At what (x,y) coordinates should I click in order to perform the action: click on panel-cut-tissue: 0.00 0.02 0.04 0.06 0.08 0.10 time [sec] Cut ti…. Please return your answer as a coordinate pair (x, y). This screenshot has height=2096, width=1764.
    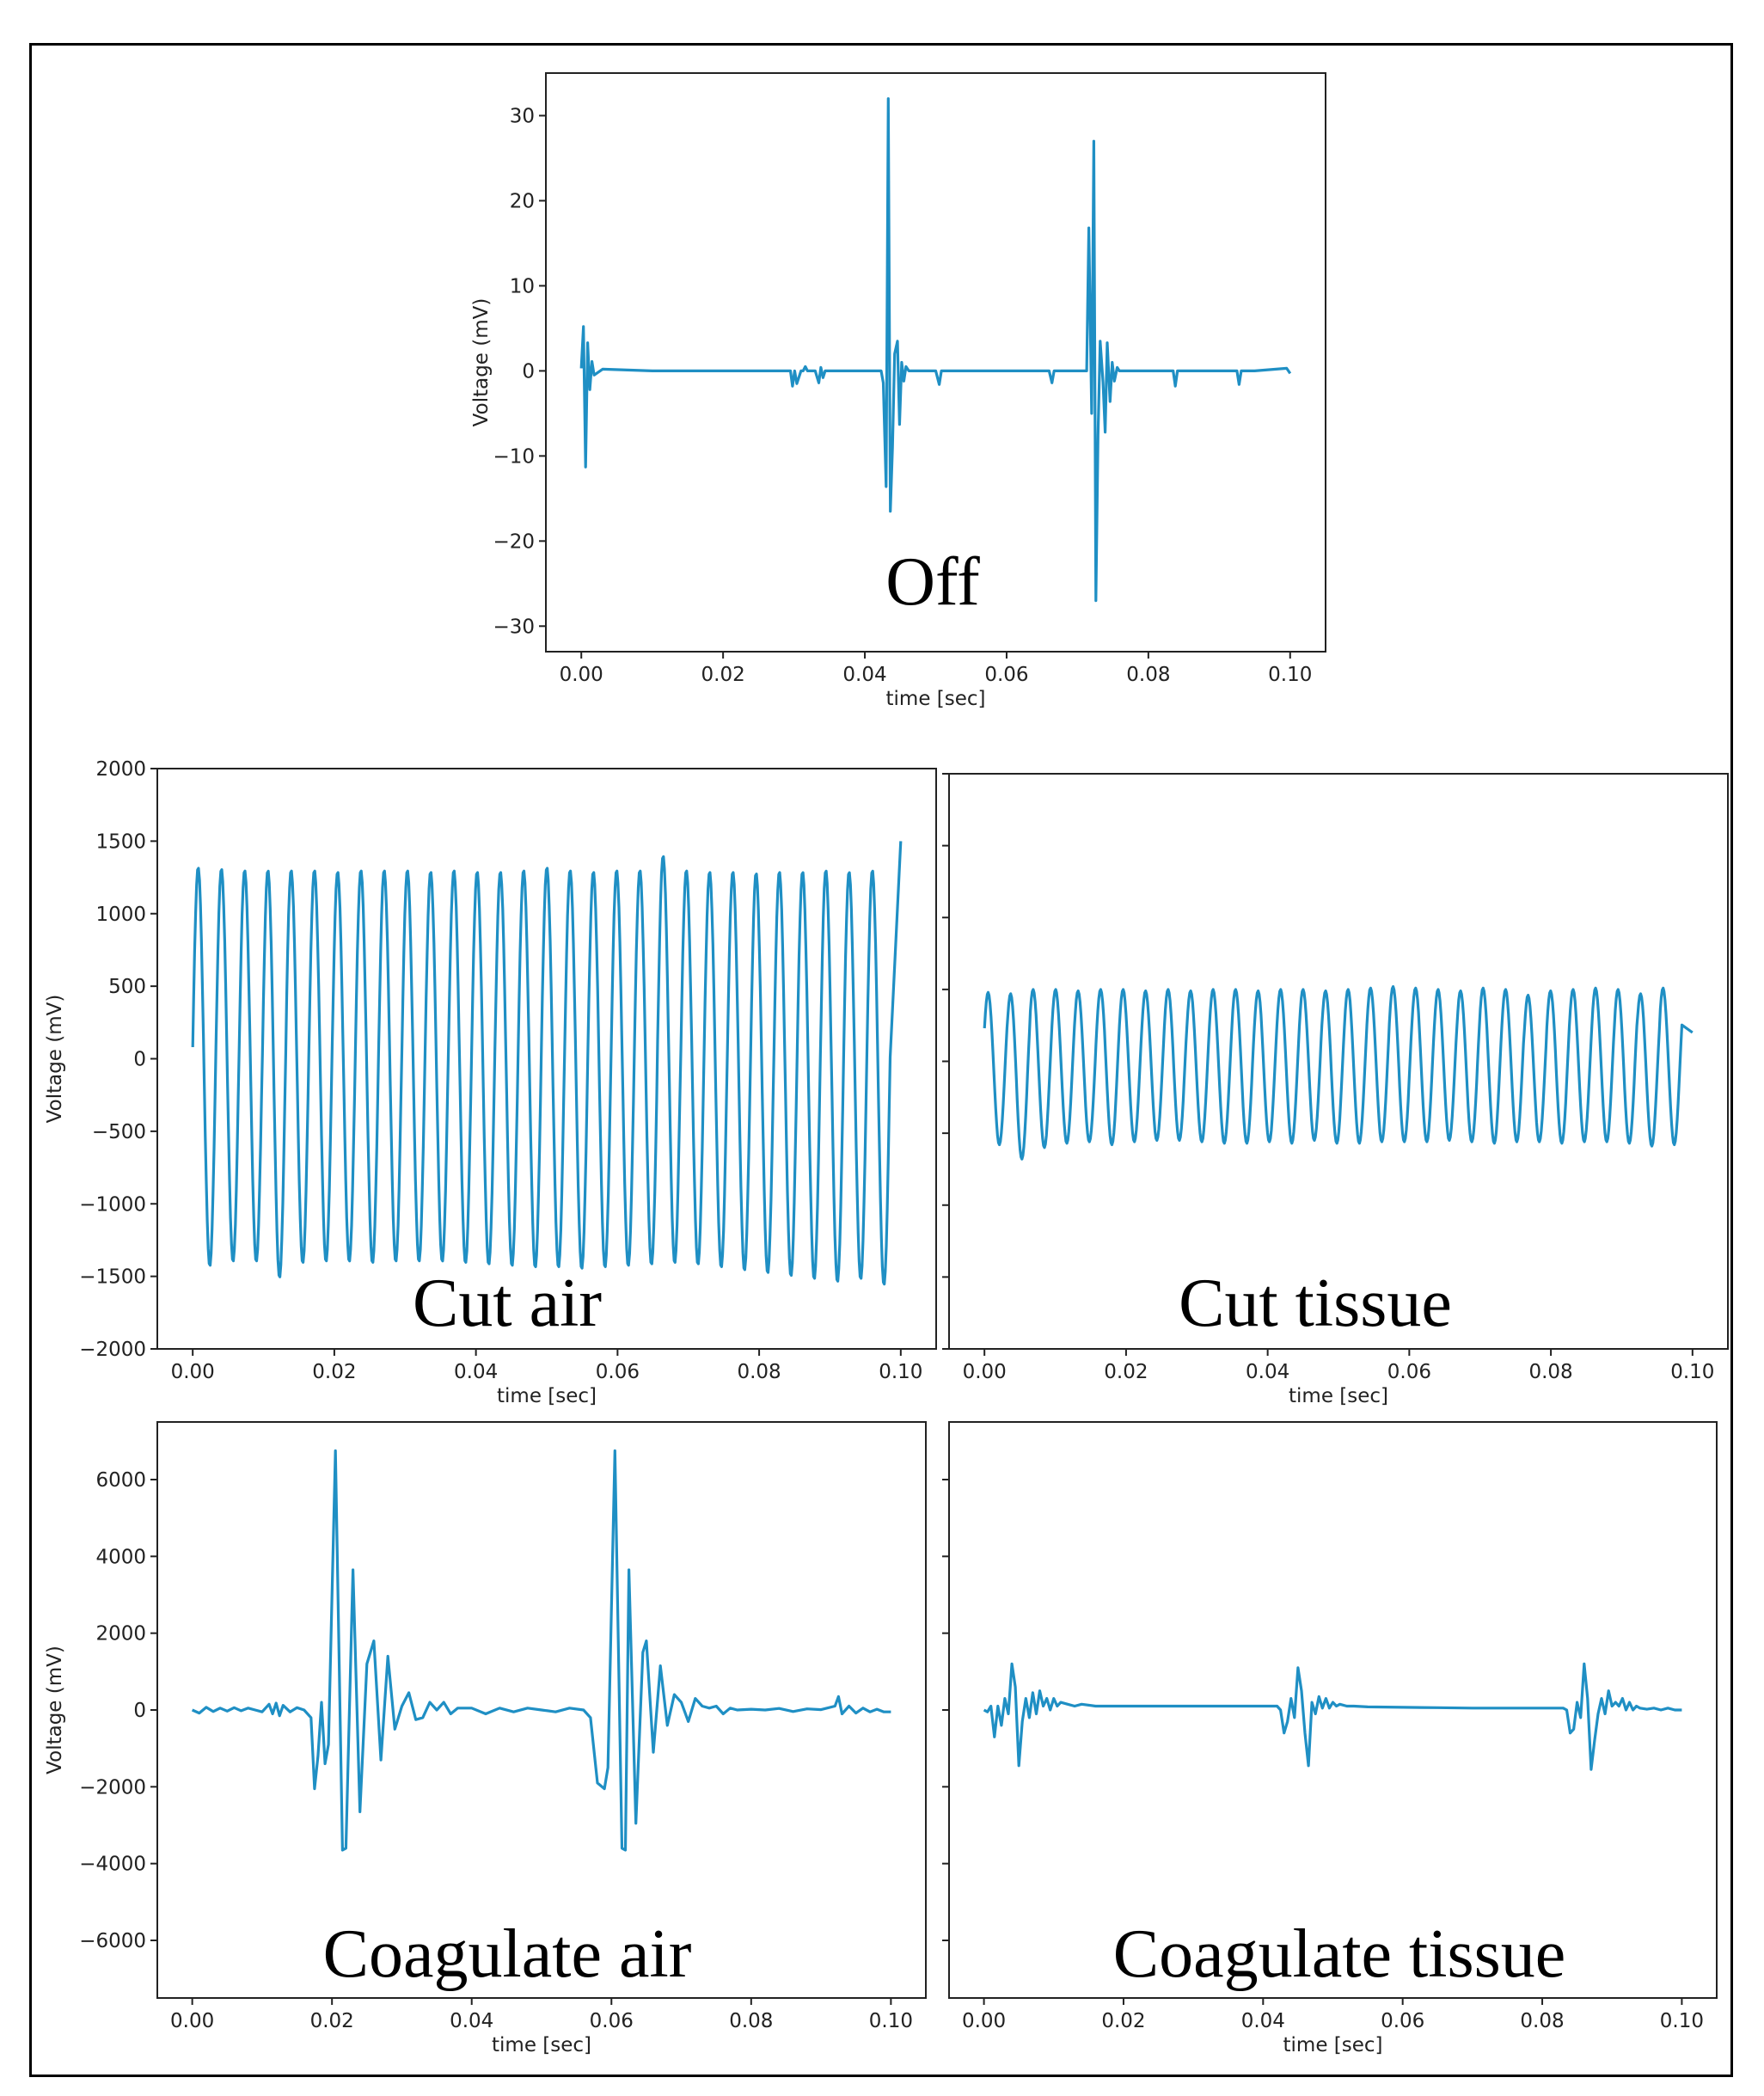
    Looking at the image, I should click on (1335, 1090).